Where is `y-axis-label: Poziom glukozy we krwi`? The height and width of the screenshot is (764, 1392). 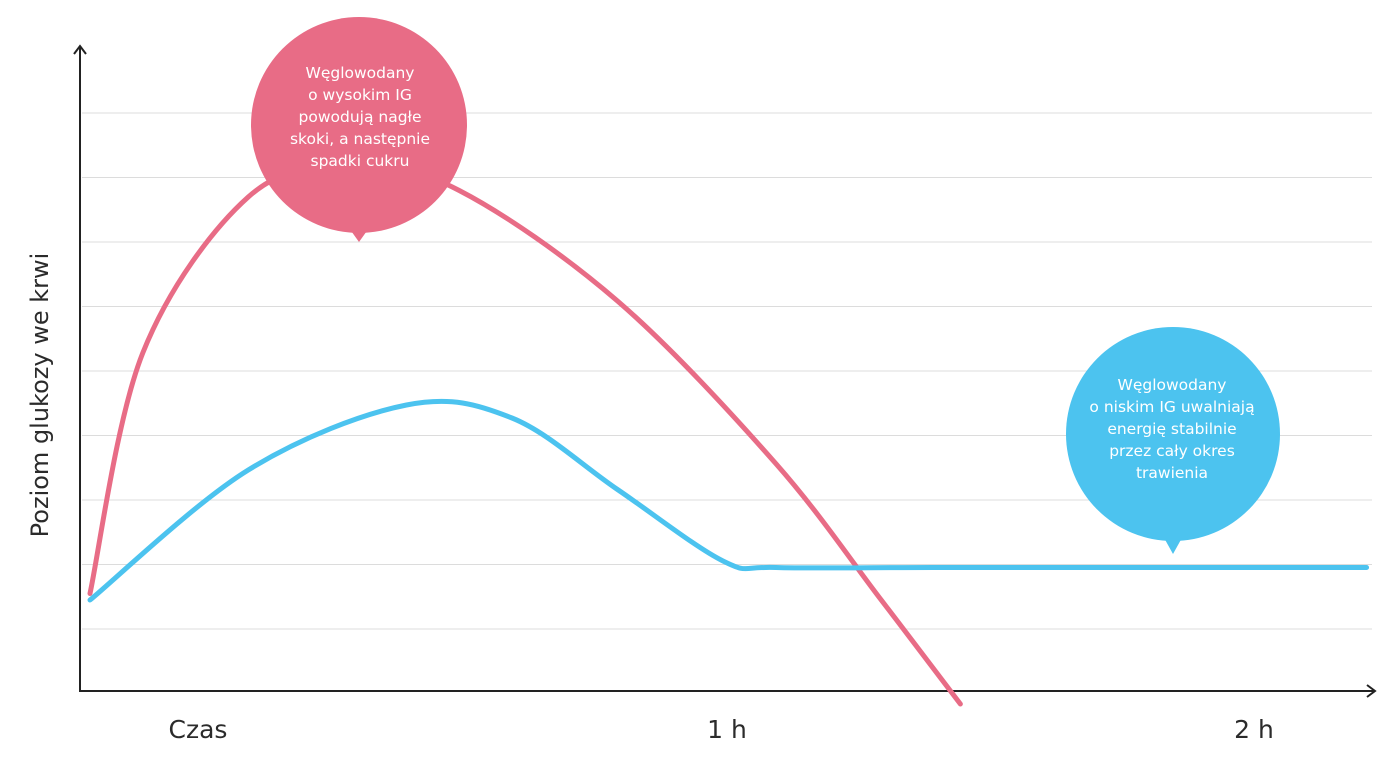
y-axis-label: Poziom glukozy we krwi is located at coordinates (40, 395).